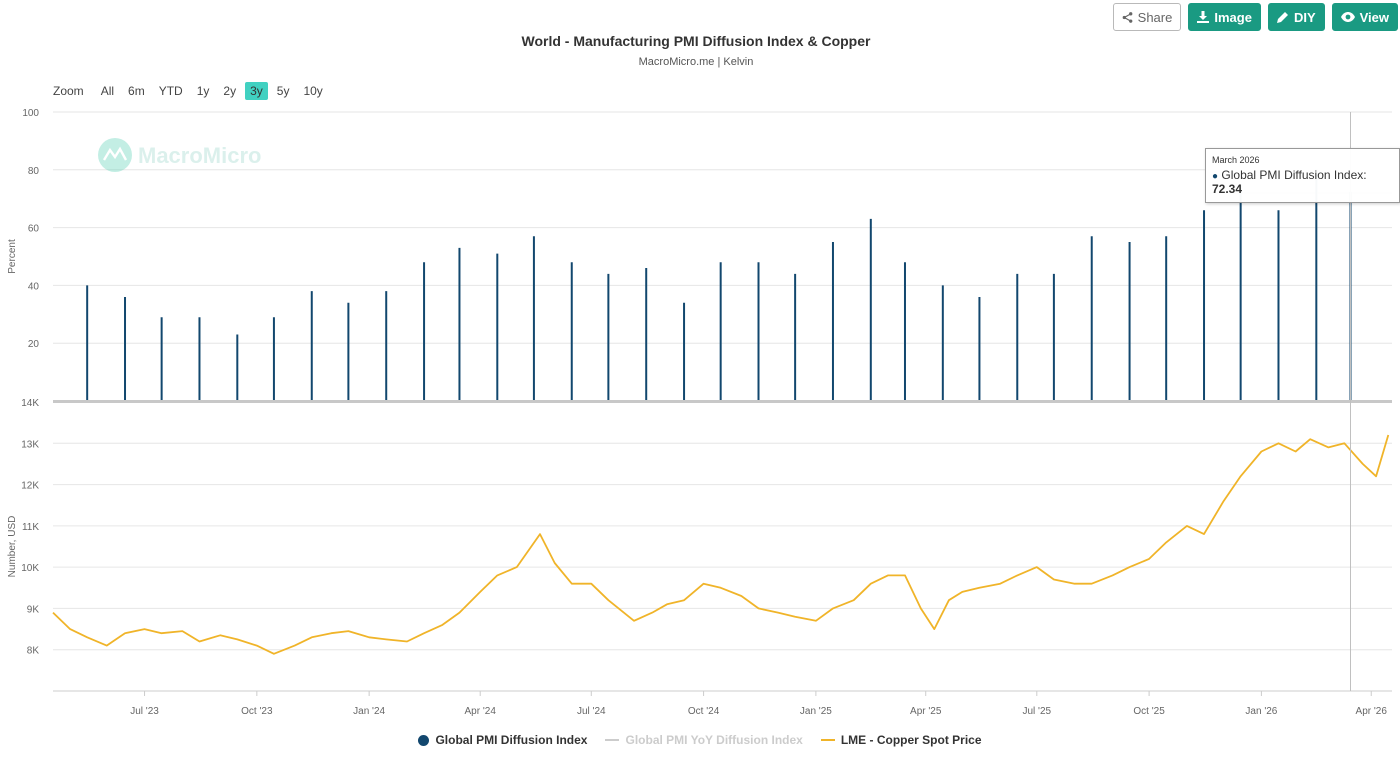  I want to click on pmi-y-tick-label: 100, so click(30, 113).